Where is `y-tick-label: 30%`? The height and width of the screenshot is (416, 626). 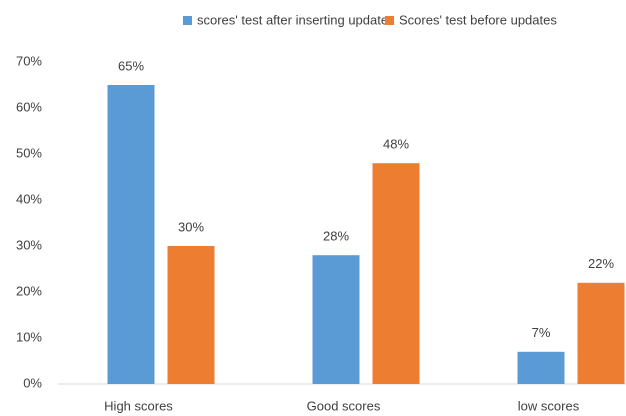
y-tick-label: 30% is located at coordinates (29, 244).